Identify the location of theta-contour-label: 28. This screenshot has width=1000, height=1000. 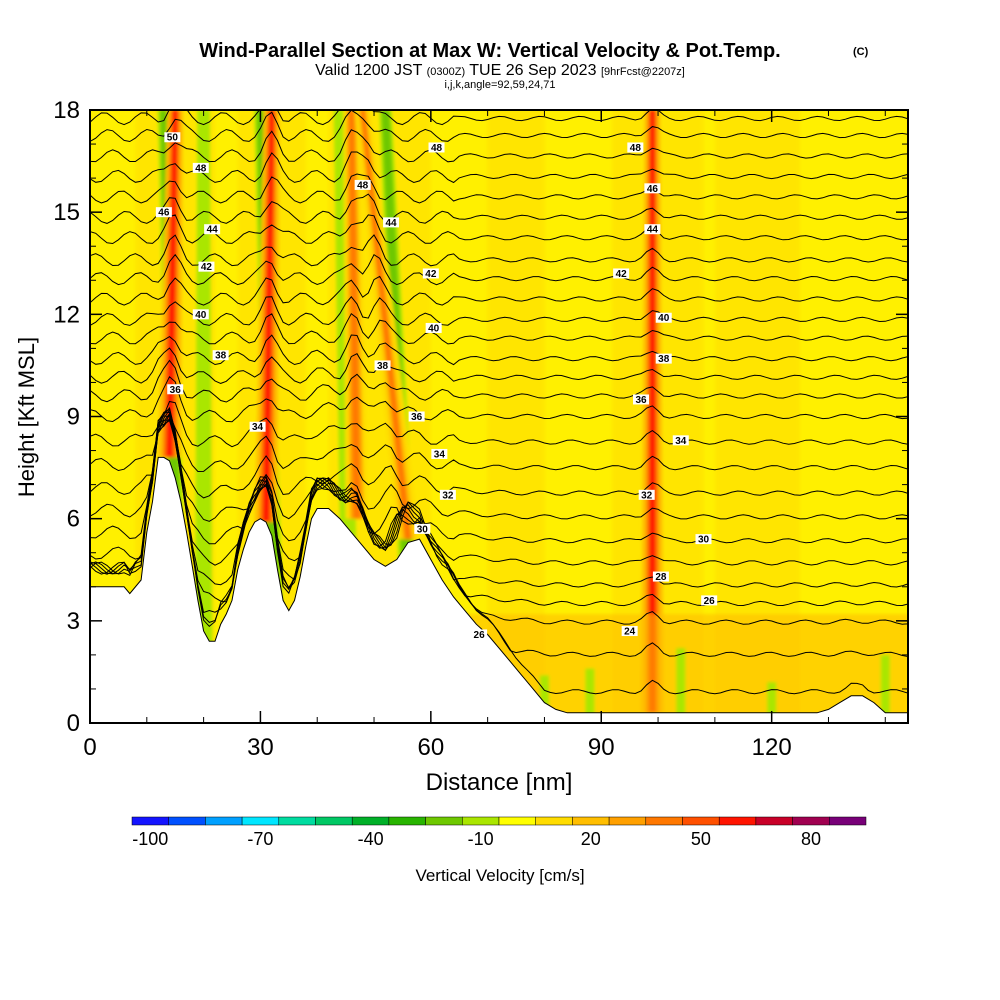
(660, 577).